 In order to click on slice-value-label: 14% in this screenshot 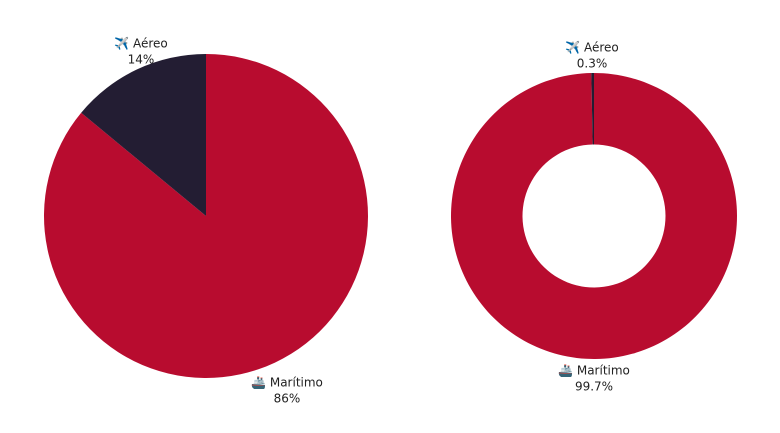, I will do `click(141, 60)`.